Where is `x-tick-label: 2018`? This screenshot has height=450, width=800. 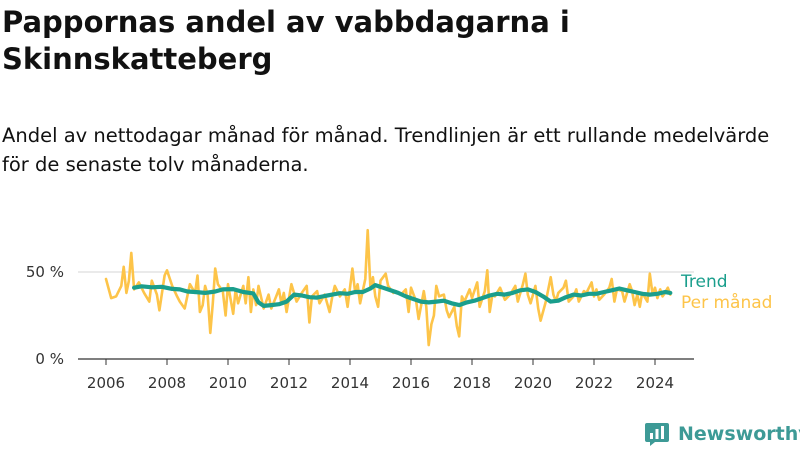
x-tick-label: 2018 is located at coordinates (472, 383).